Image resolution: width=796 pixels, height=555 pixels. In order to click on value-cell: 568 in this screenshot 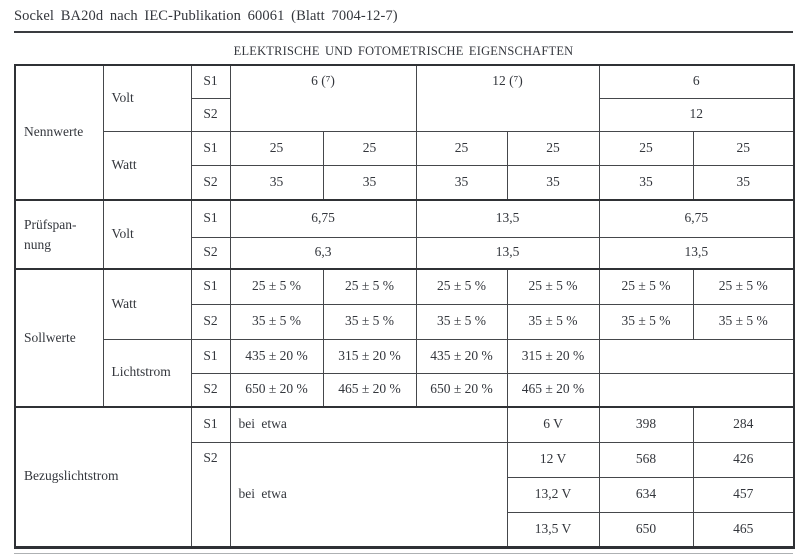, I will do `click(646, 459)`.